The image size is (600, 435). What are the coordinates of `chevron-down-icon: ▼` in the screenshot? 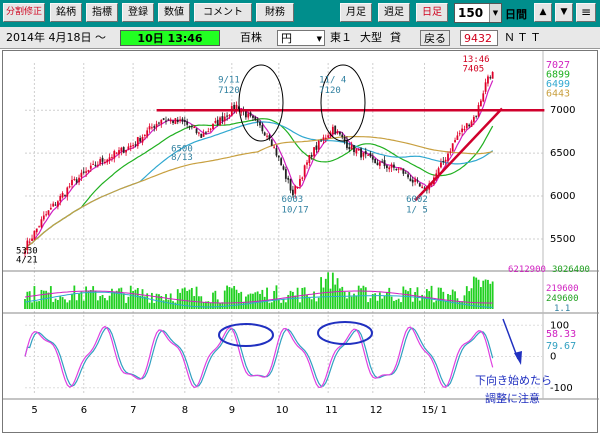 It's located at (495, 13).